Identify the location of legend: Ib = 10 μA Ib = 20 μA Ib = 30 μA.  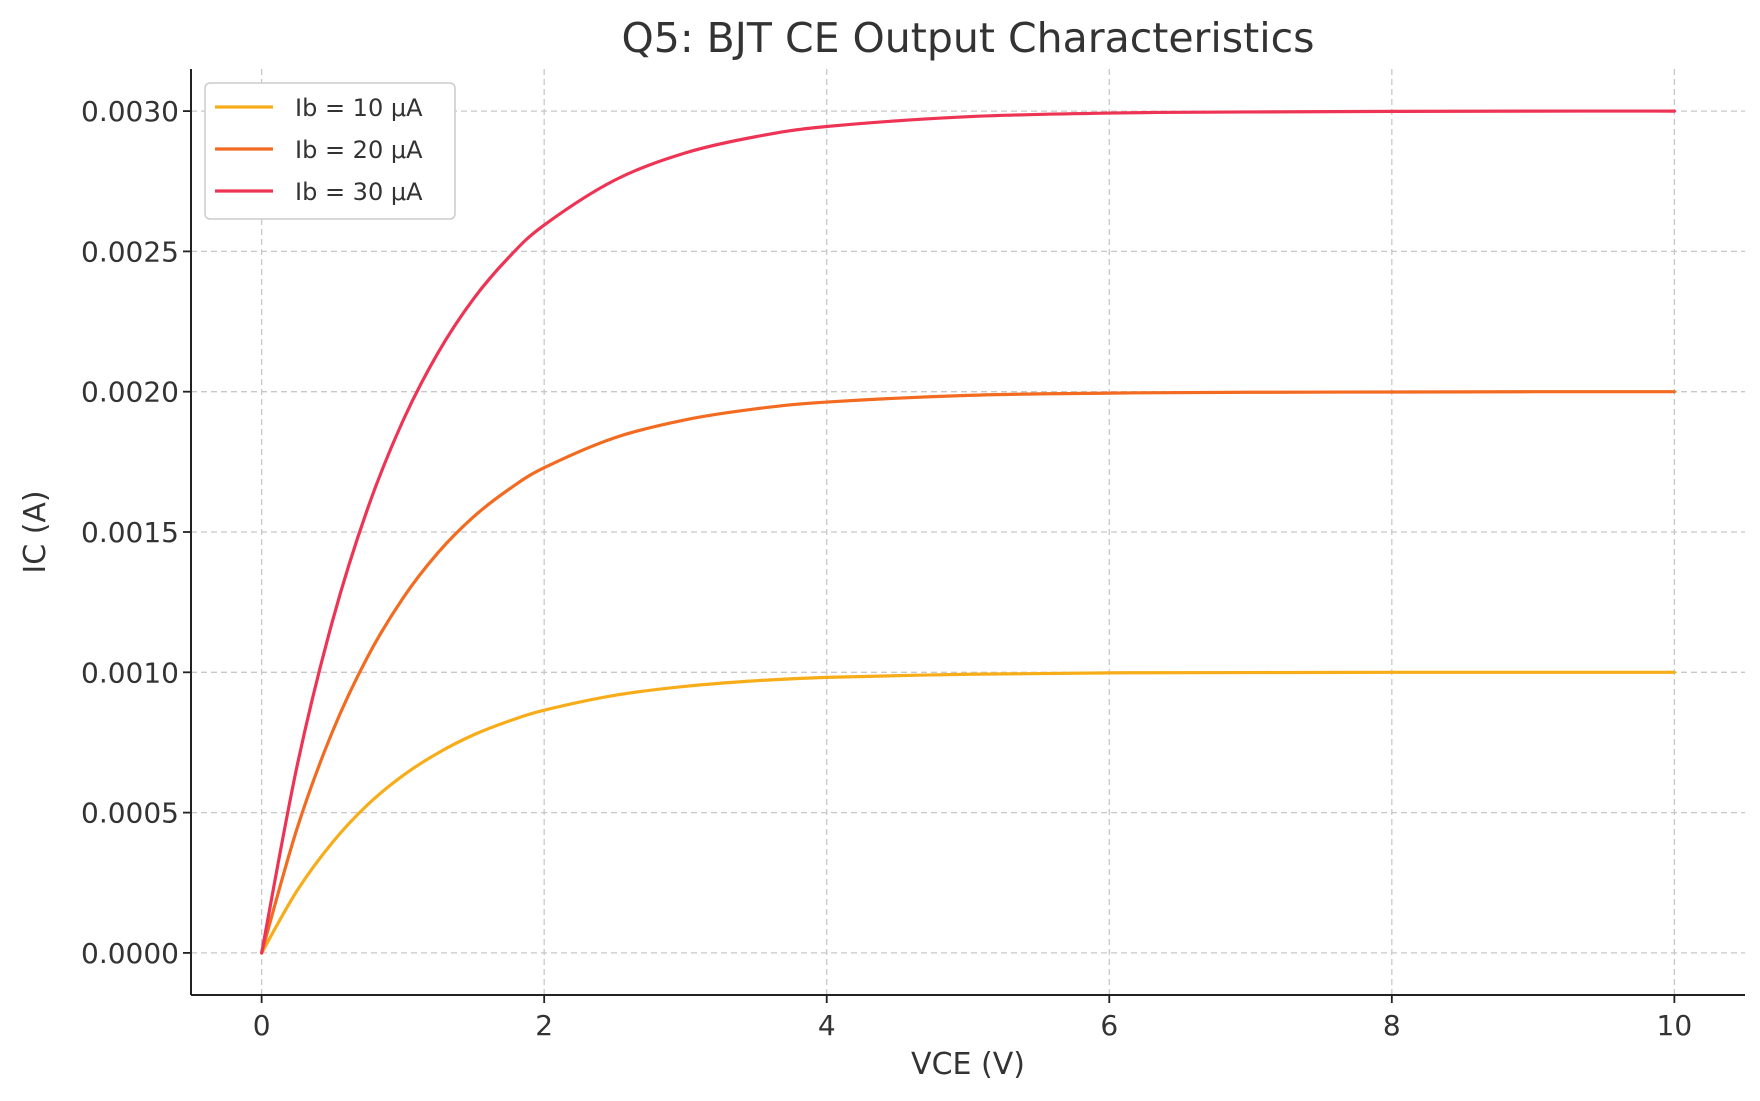
(330, 151).